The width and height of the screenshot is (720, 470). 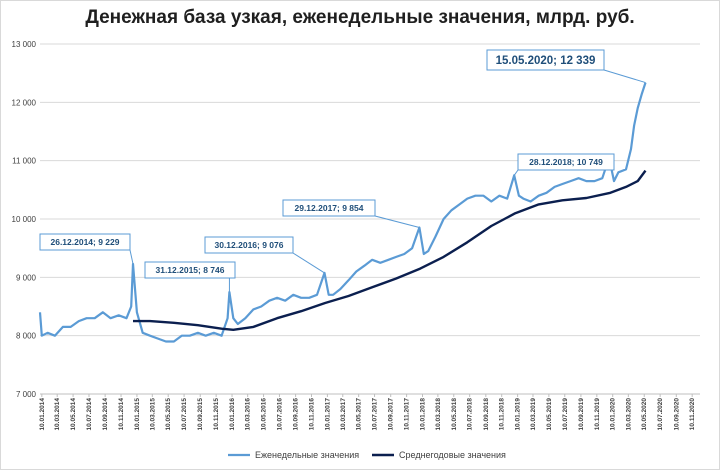 What do you see at coordinates (423, 414) in the screenshot?
I see `x-tick-label: 10.01.2018` at bounding box center [423, 414].